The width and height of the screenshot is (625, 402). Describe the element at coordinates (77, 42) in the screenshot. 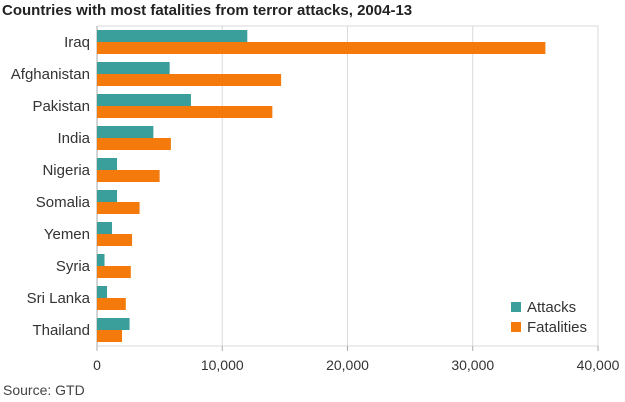

I see `category-label: Iraq` at that location.